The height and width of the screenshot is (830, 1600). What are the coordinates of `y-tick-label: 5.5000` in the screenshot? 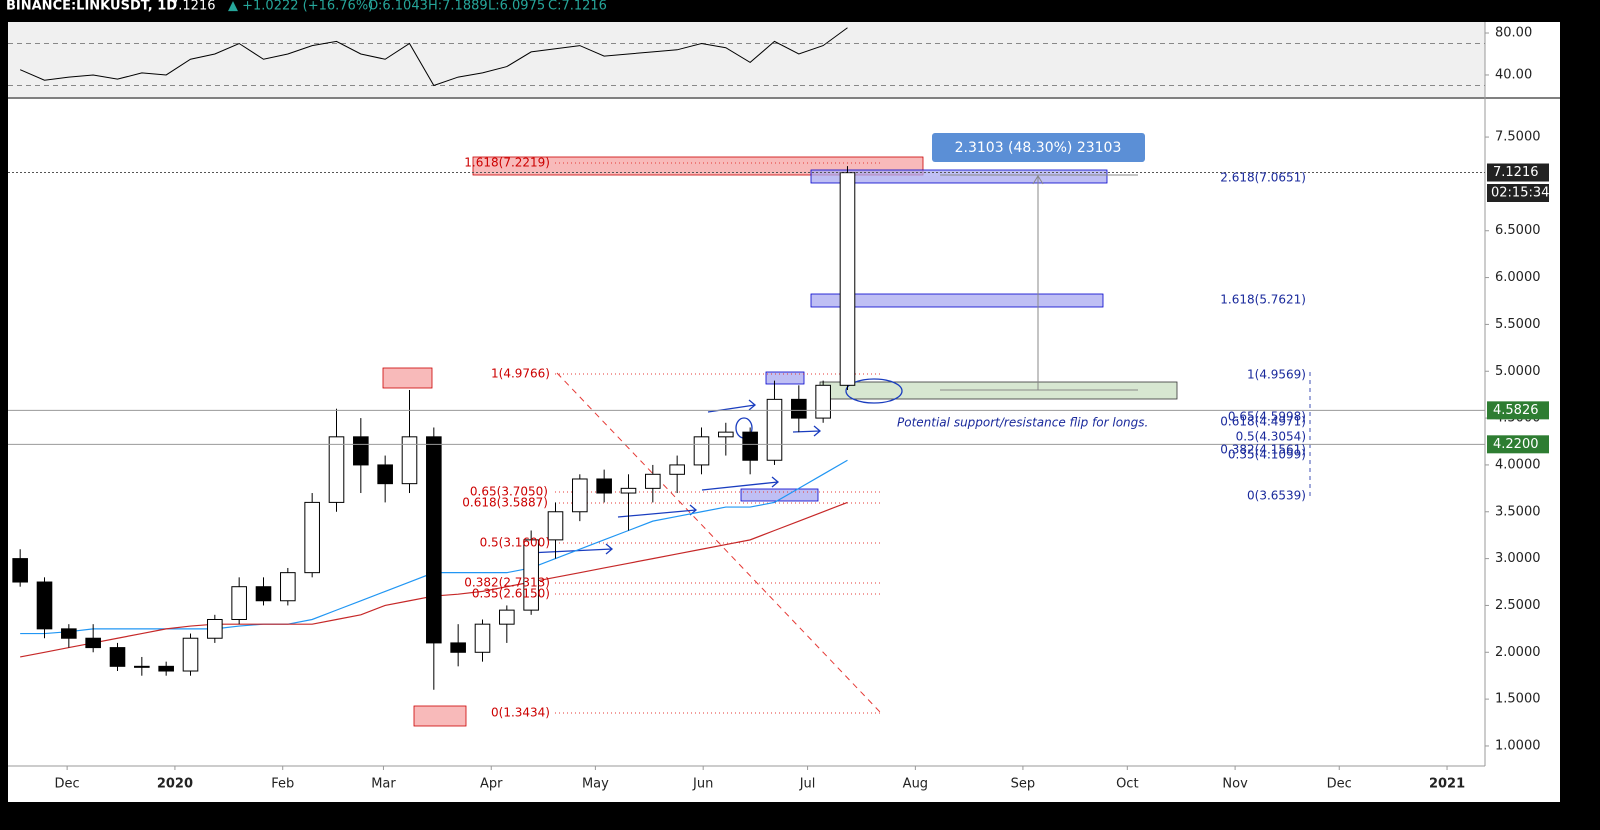 It's located at (1518, 324).